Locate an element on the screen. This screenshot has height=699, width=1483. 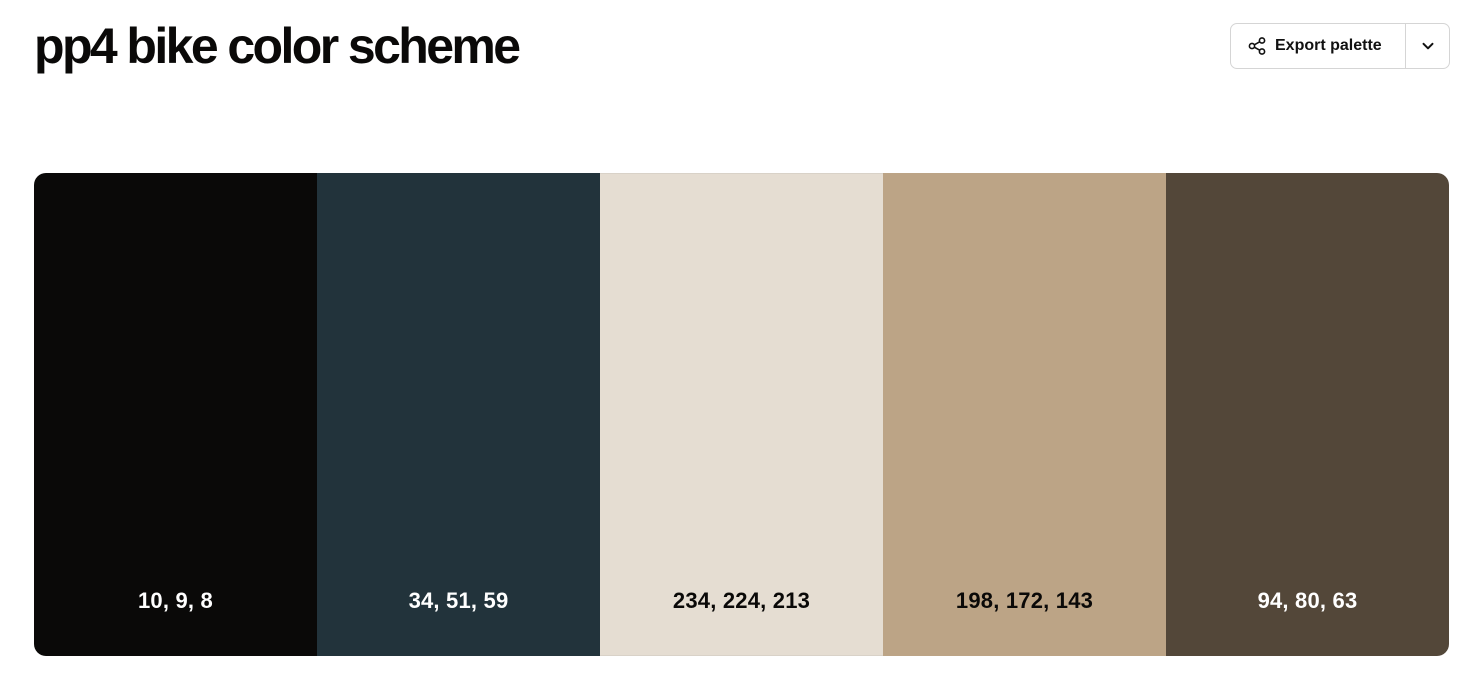
share-icon is located at coordinates (1257, 46).